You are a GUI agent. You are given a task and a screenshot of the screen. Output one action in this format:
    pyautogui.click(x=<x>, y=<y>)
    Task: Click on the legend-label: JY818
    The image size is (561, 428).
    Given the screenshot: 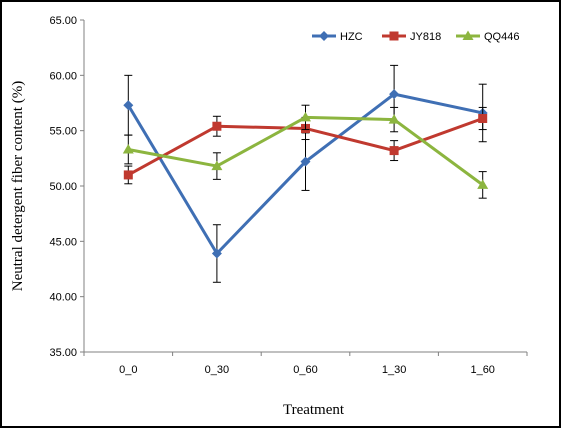 What is the action you would take?
    pyautogui.click(x=425, y=37)
    